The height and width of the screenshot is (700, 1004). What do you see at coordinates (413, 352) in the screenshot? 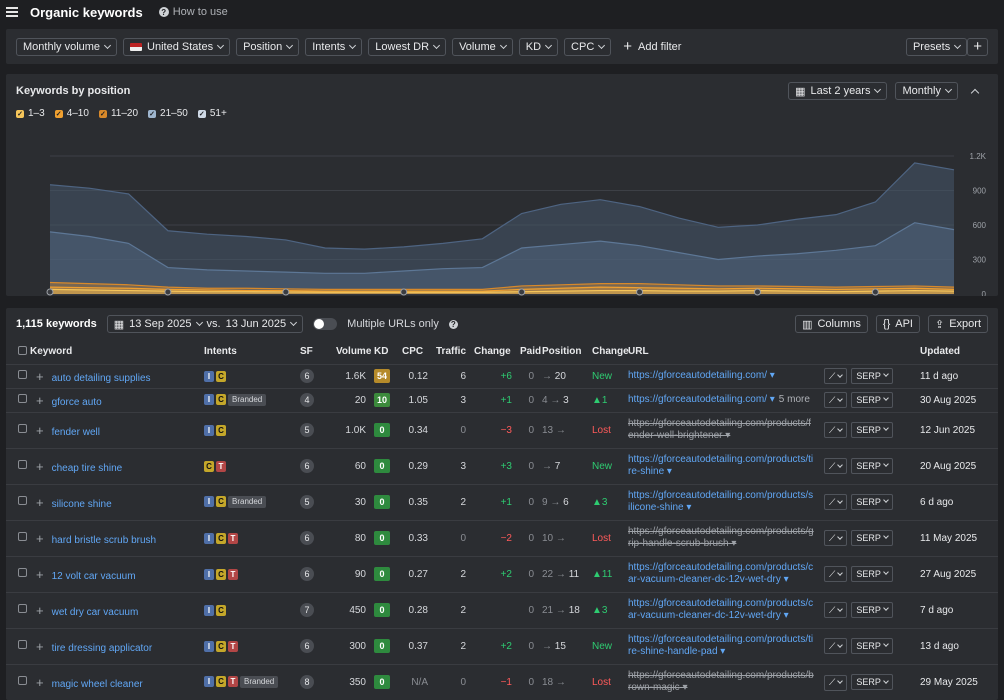
I see `column-header: CPC` at bounding box center [413, 352].